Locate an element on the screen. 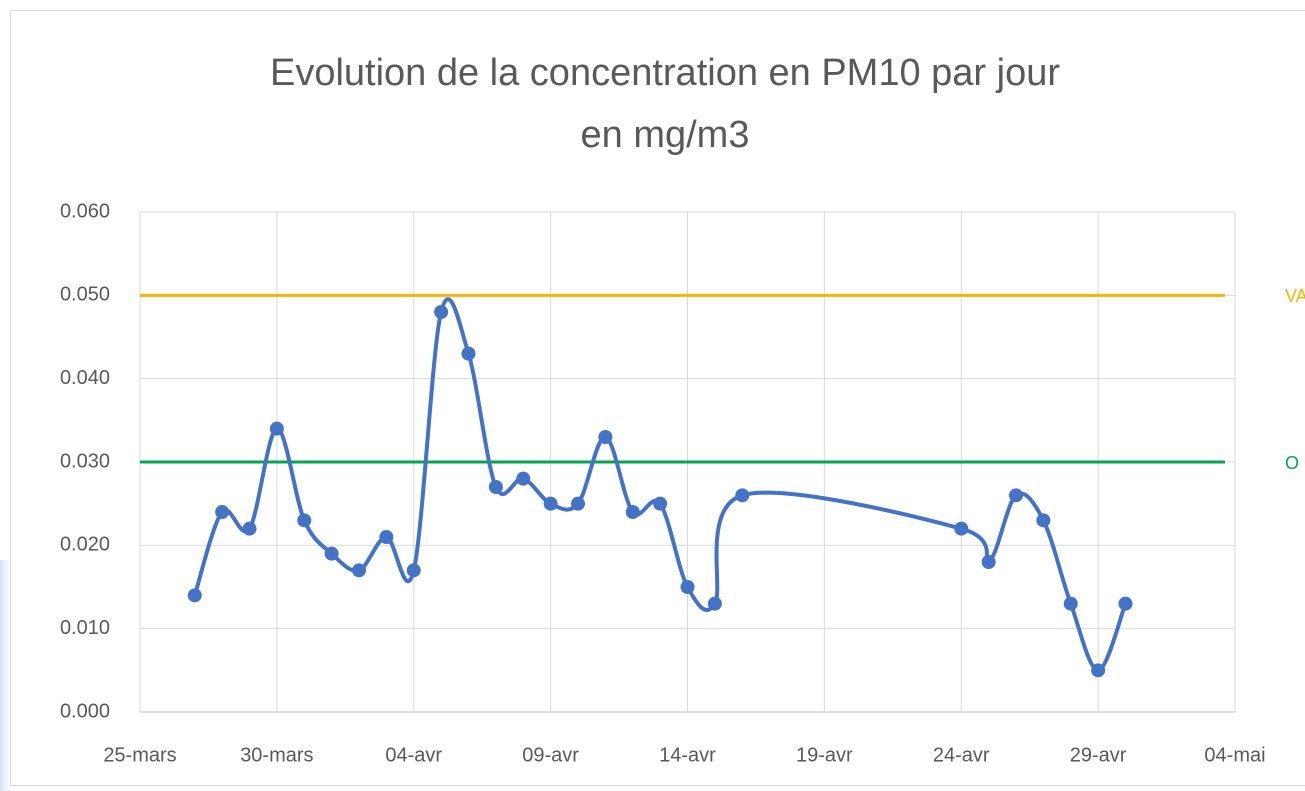  y-tick-label: 0.060 is located at coordinates (85, 211).